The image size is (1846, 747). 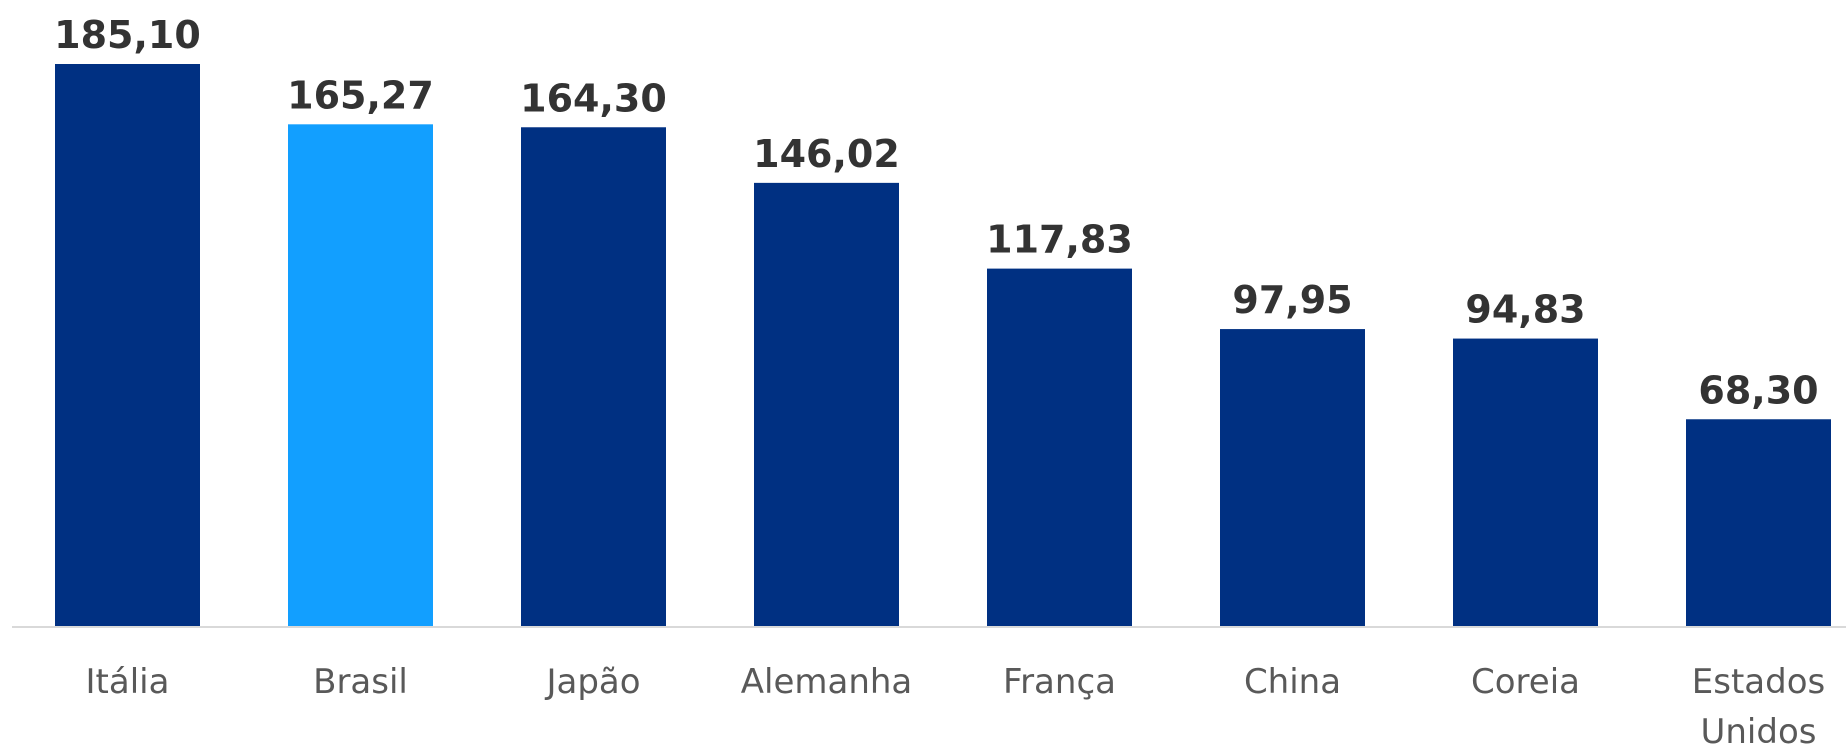 What do you see at coordinates (1292, 682) in the screenshot?
I see `category-label-5: China` at bounding box center [1292, 682].